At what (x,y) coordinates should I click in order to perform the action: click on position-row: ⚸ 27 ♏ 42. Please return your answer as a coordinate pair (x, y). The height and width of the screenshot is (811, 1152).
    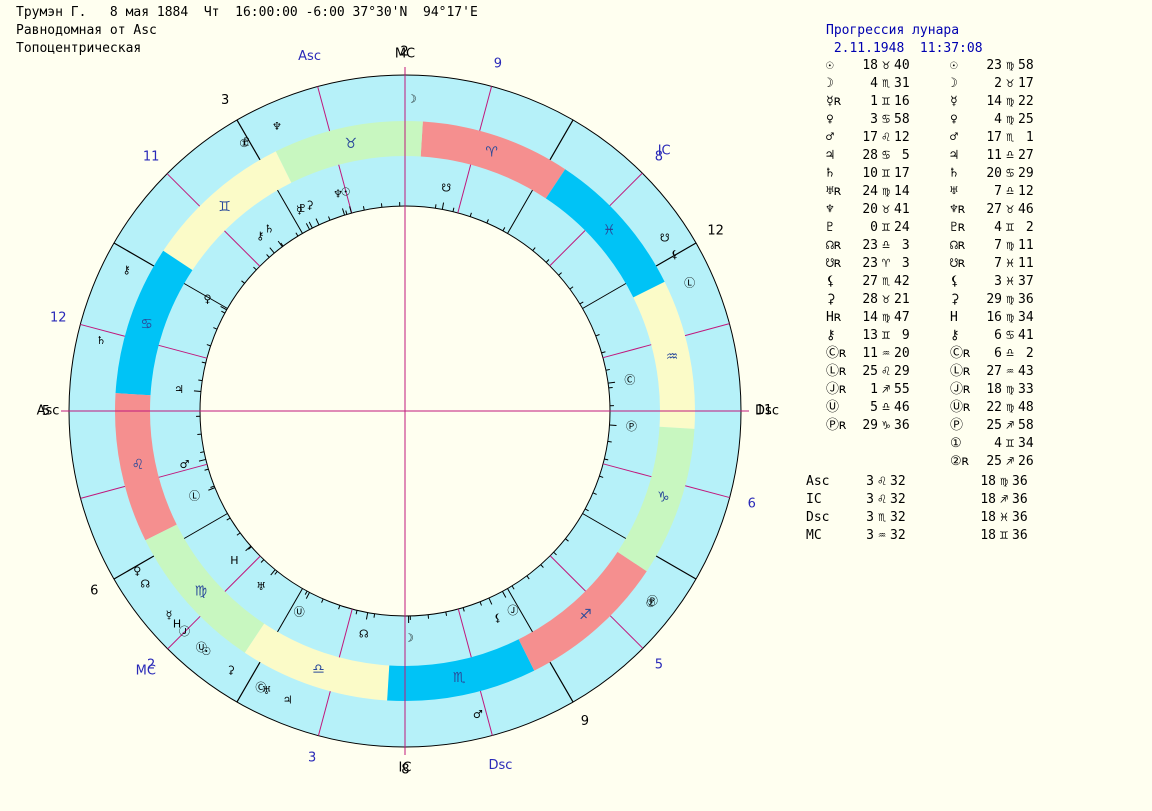
    Looking at the image, I should click on (869, 282).